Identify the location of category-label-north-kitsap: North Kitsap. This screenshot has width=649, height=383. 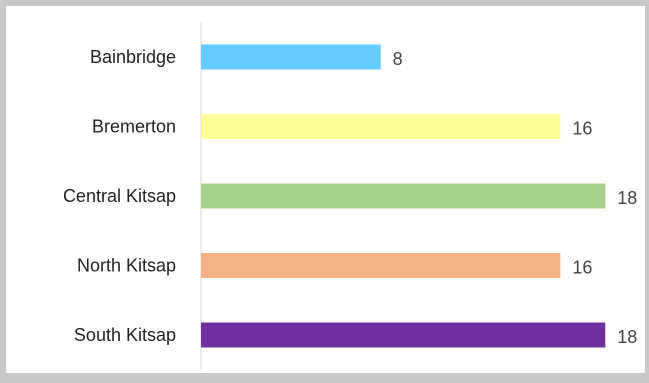
(126, 266).